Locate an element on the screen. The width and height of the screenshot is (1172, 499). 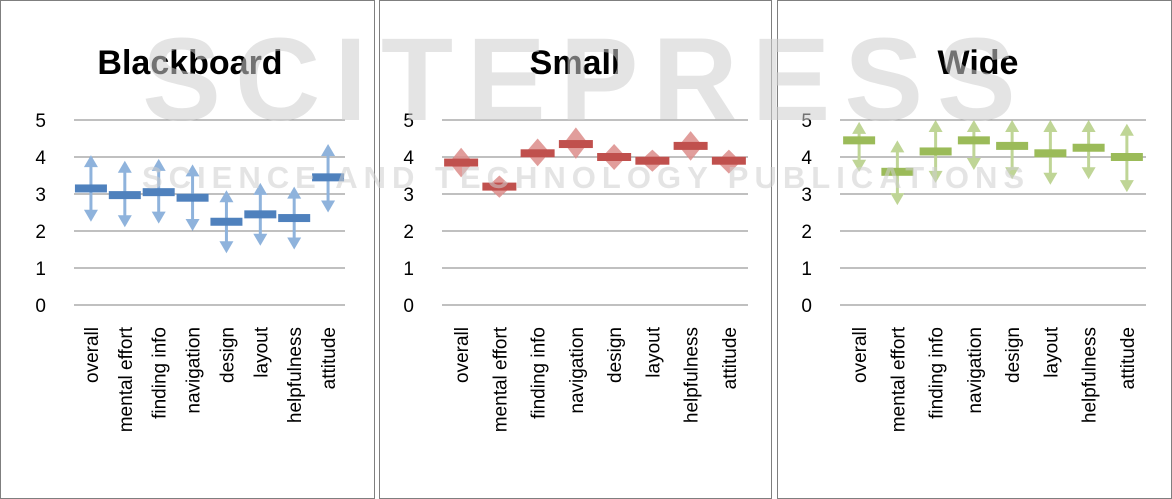
x-tick-label: layout is located at coordinates (261, 351).